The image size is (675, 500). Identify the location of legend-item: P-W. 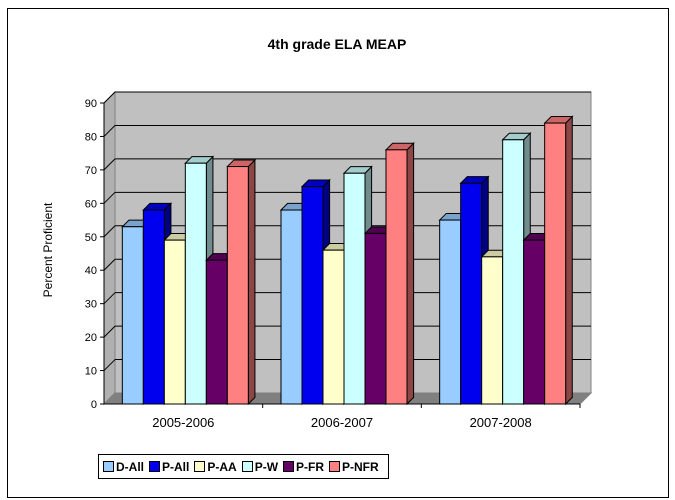
(260, 466).